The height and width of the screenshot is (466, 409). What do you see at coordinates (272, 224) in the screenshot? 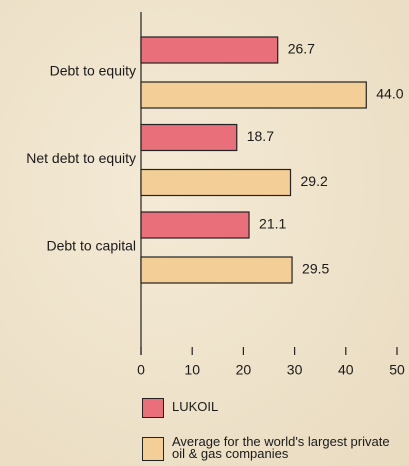
I see `value-label: 21.1` at bounding box center [272, 224].